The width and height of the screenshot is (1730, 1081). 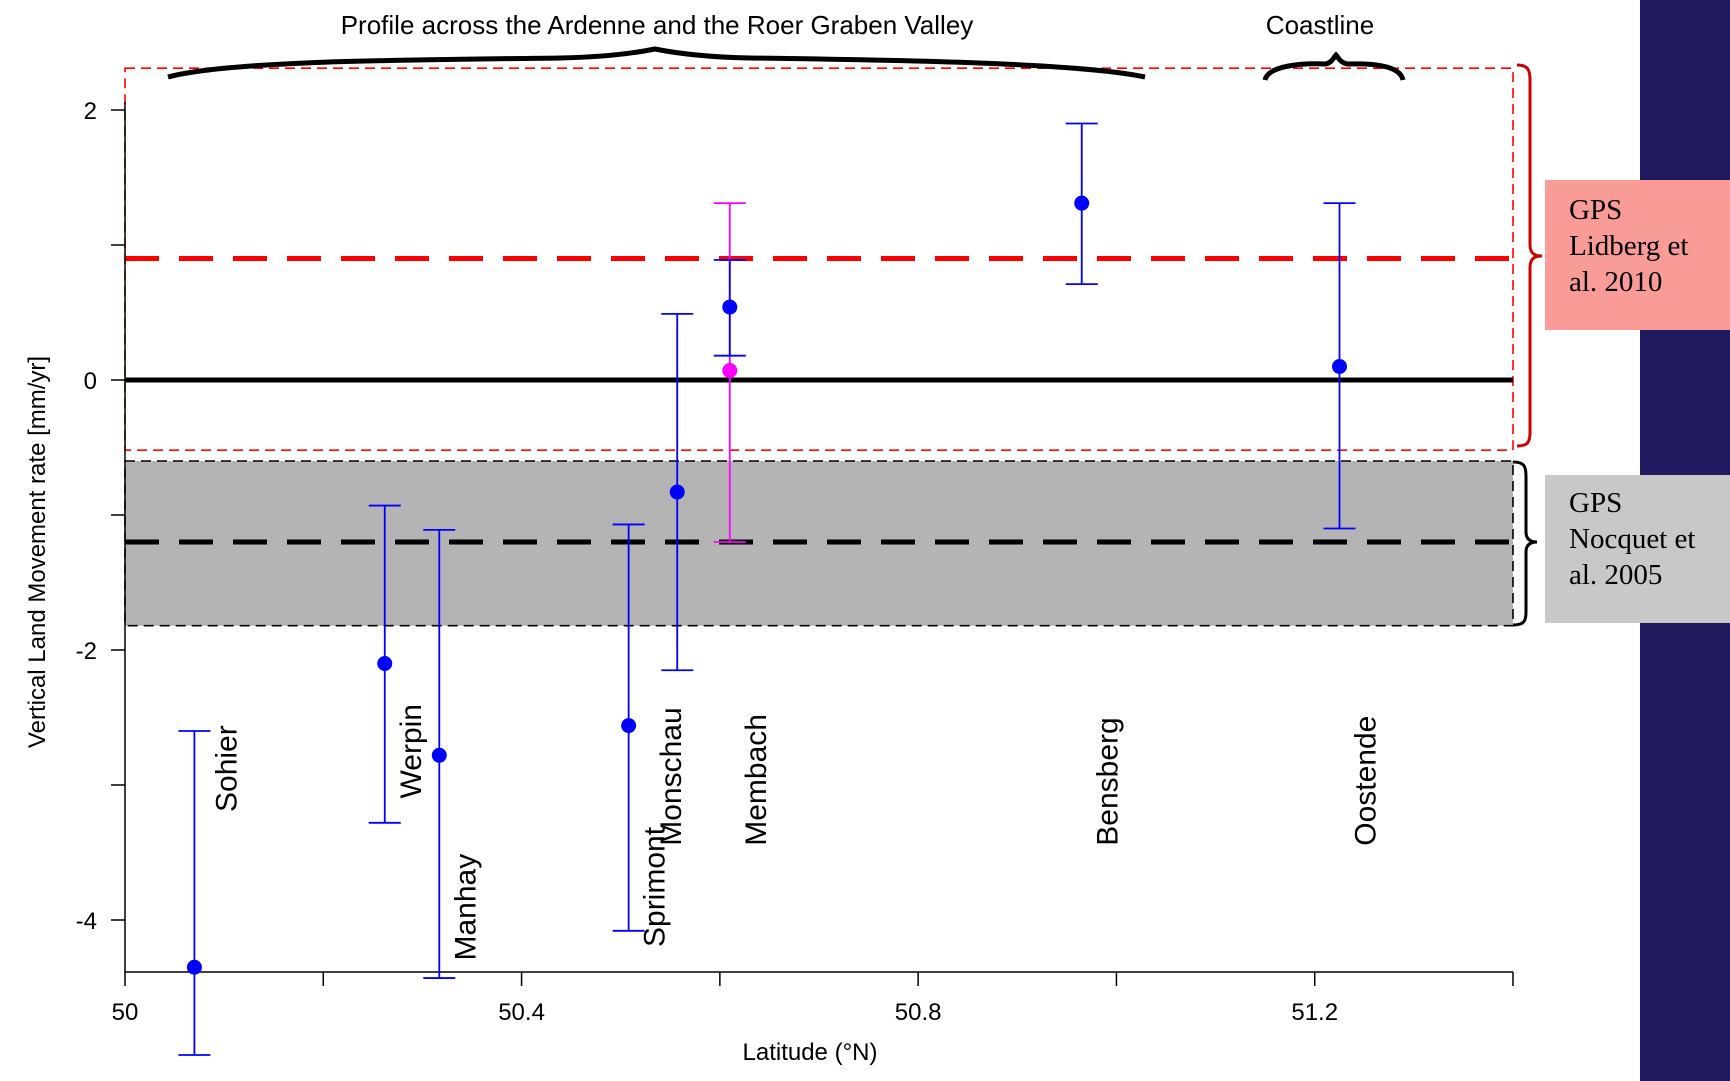 What do you see at coordinates (656, 63) in the screenshot?
I see `profile-brace` at bounding box center [656, 63].